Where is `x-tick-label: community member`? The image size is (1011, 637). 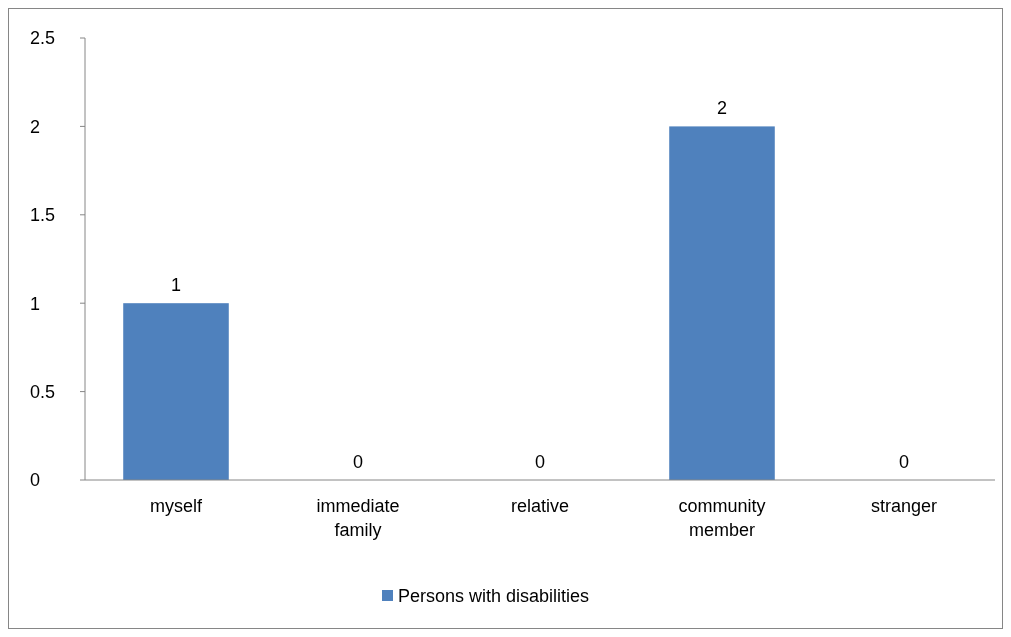 x-tick-label: community member is located at coordinates (722, 518).